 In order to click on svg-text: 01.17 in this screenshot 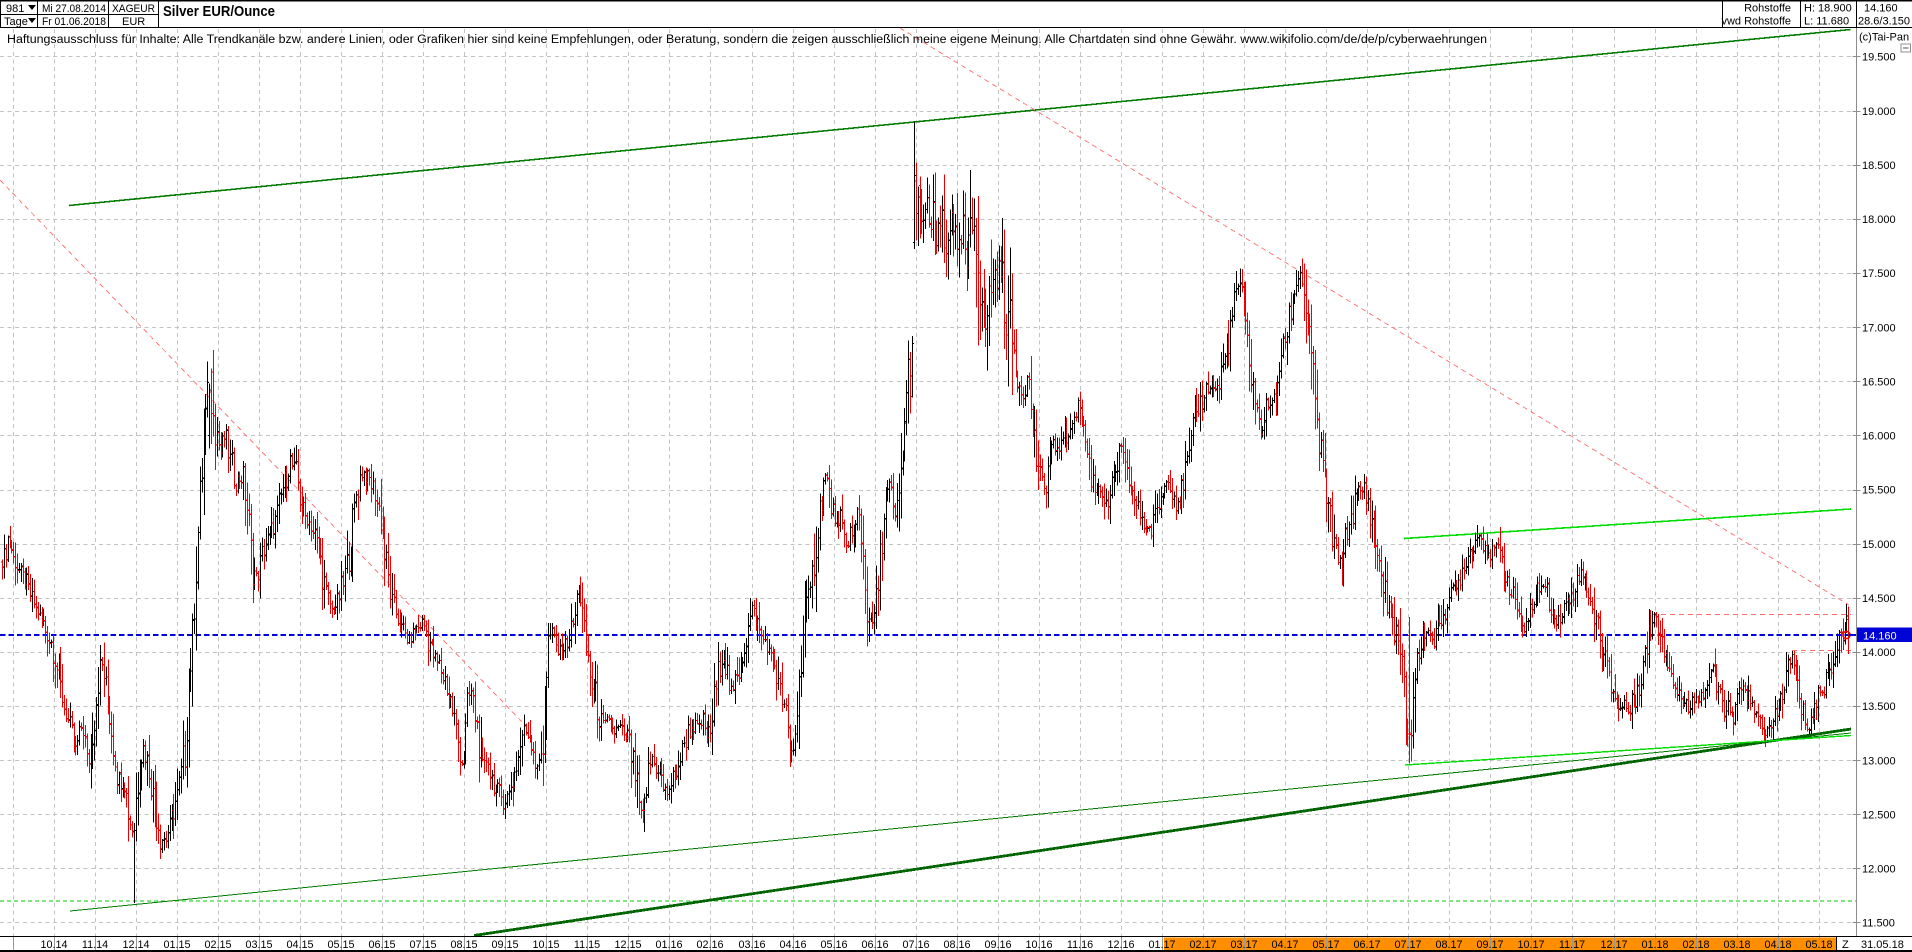, I will do `click(1161, 945)`.